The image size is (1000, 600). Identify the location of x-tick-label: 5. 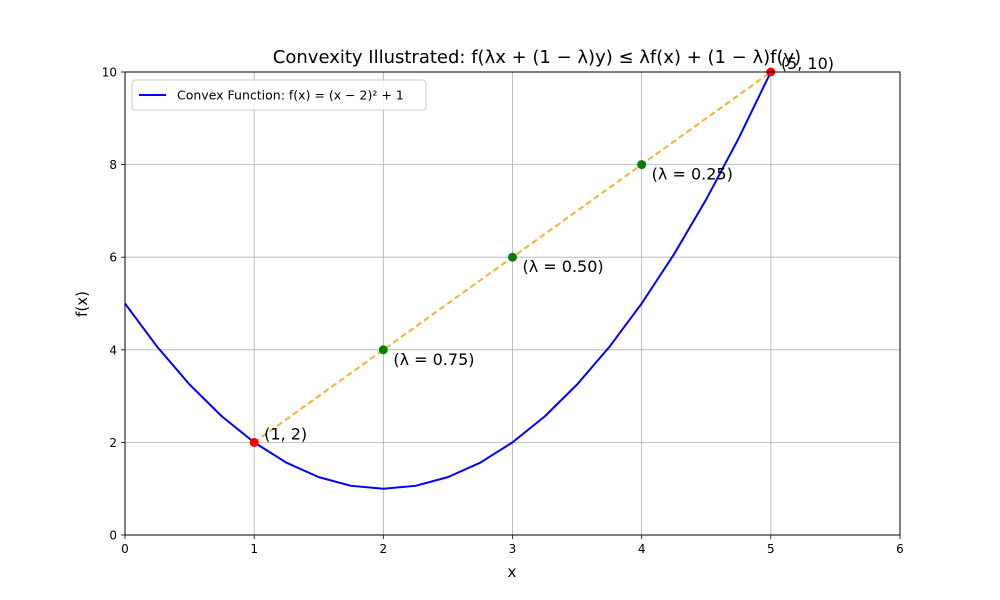
(771, 549).